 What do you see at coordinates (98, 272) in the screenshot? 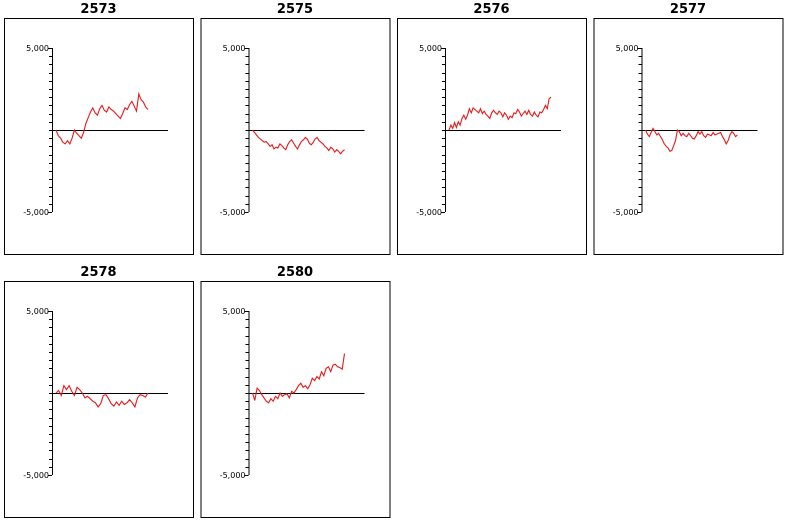
I see `panel-title: 2578` at bounding box center [98, 272].